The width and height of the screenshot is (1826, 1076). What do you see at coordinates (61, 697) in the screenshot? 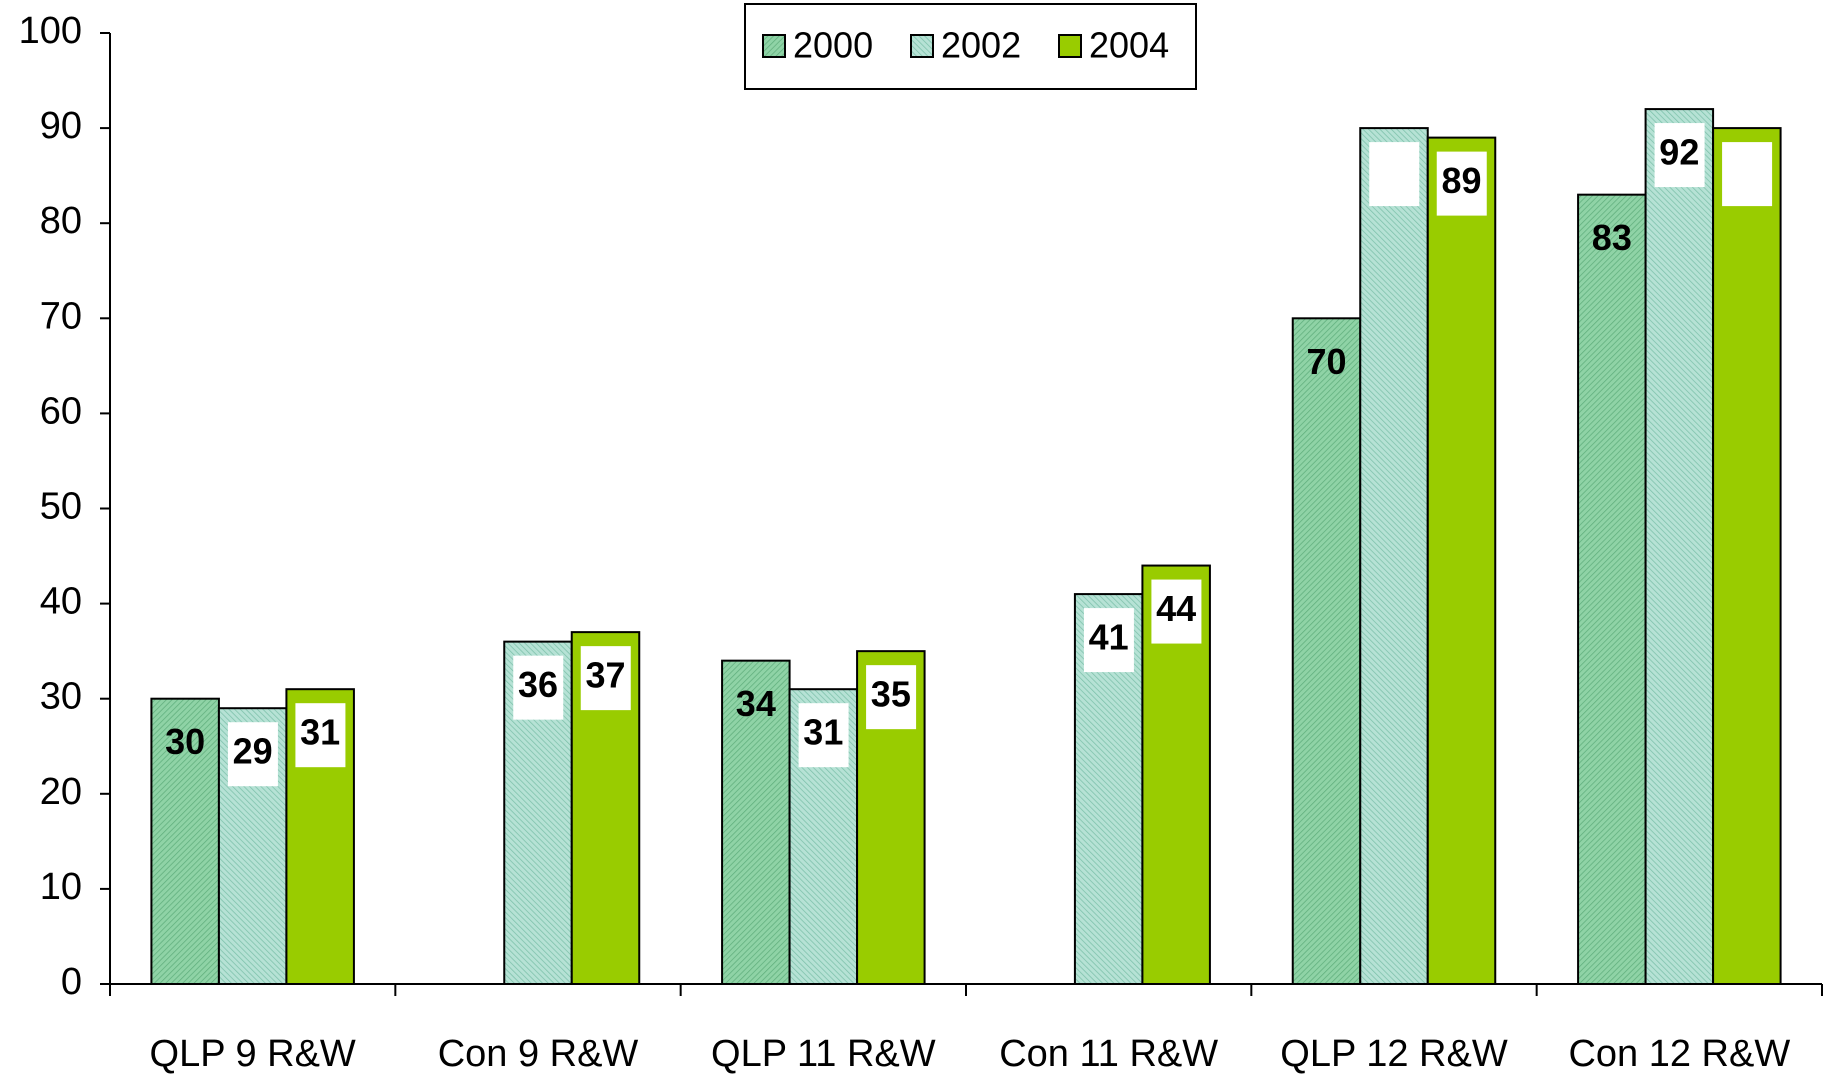
I see `y-tick-label: 30` at bounding box center [61, 697].